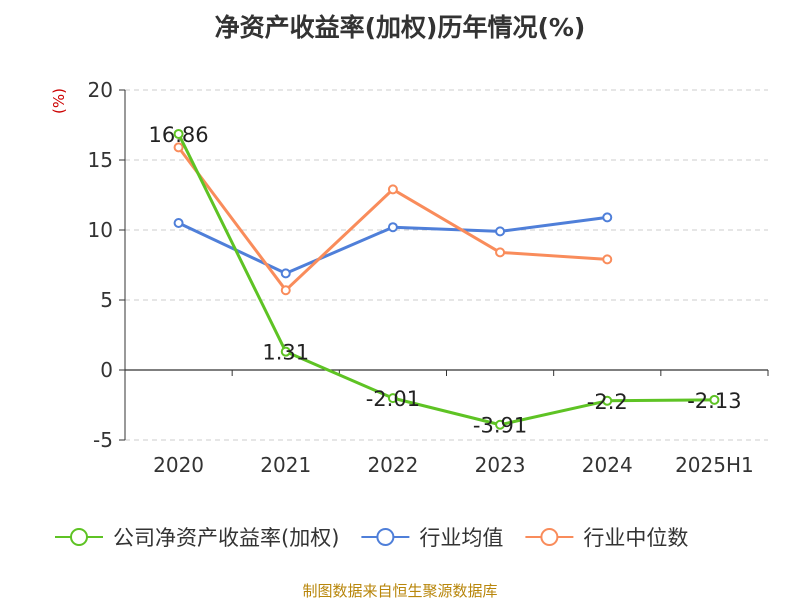  What do you see at coordinates (100, 230) in the screenshot?
I see `y-tick-label: 10` at bounding box center [100, 230].